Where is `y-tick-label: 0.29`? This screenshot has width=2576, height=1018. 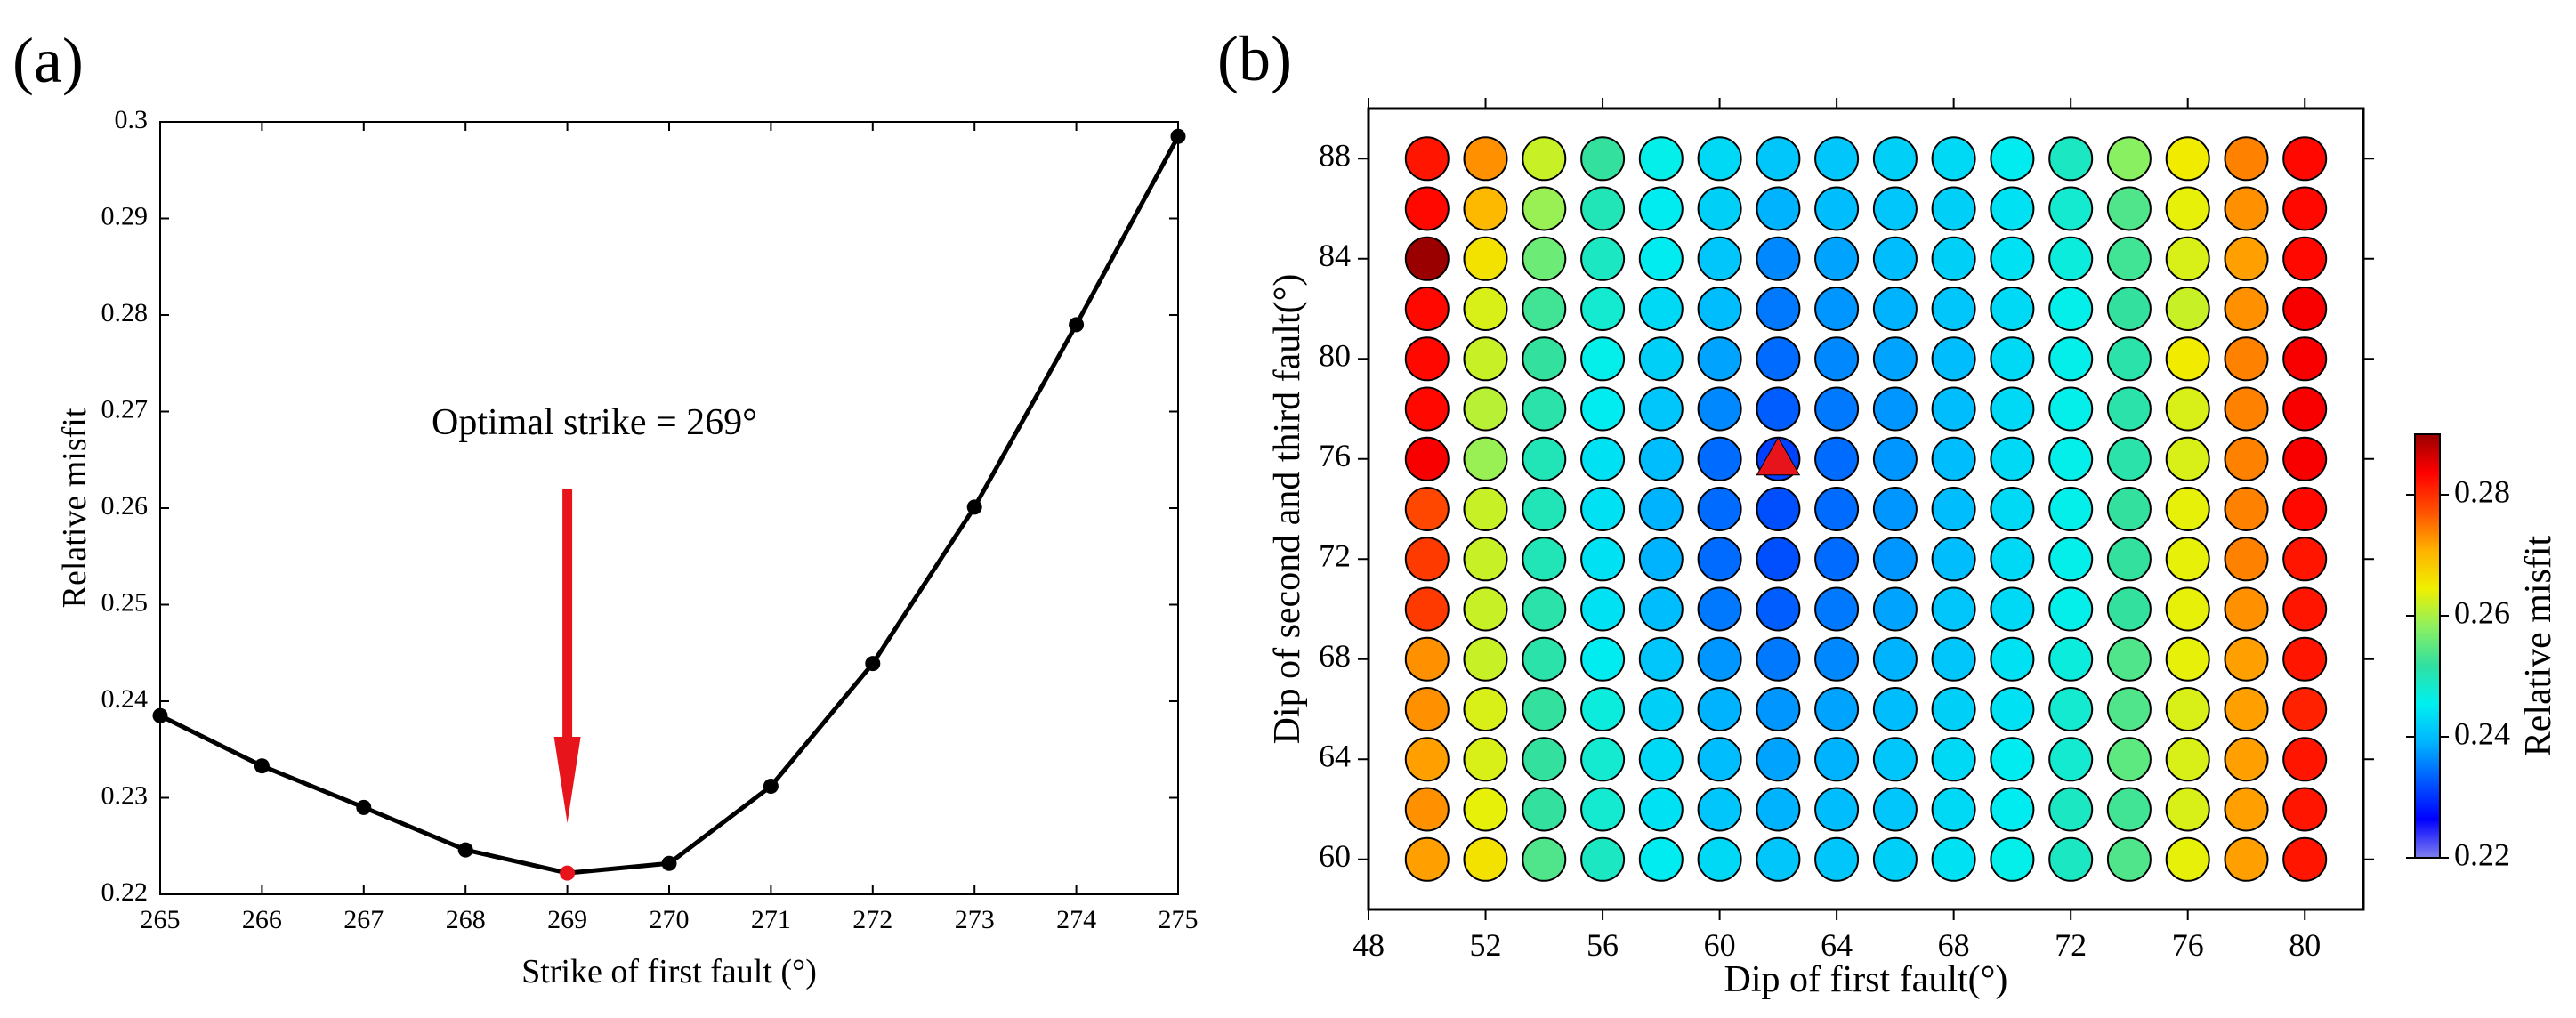
y-tick-label: 0.29 is located at coordinates (125, 215).